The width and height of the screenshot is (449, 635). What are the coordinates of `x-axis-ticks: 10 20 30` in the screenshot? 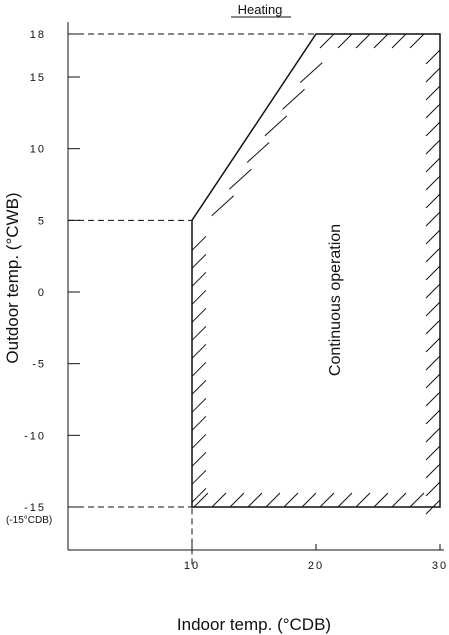 It's located at (316, 558).